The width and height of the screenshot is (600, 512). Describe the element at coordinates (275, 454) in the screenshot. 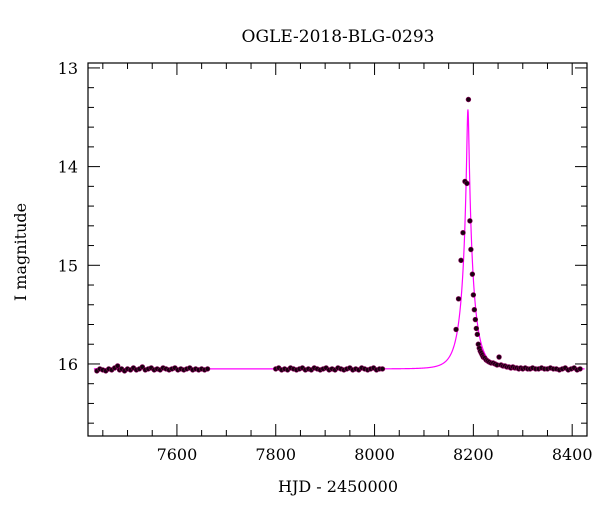

I see `x-tick-label: 7800` at that location.